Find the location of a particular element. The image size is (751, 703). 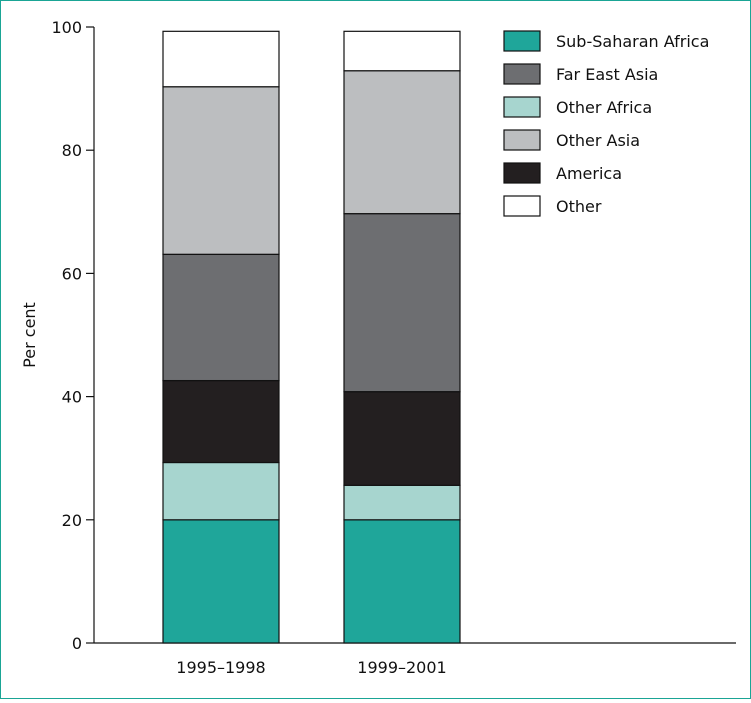

legend-label-other: Other is located at coordinates (579, 206).